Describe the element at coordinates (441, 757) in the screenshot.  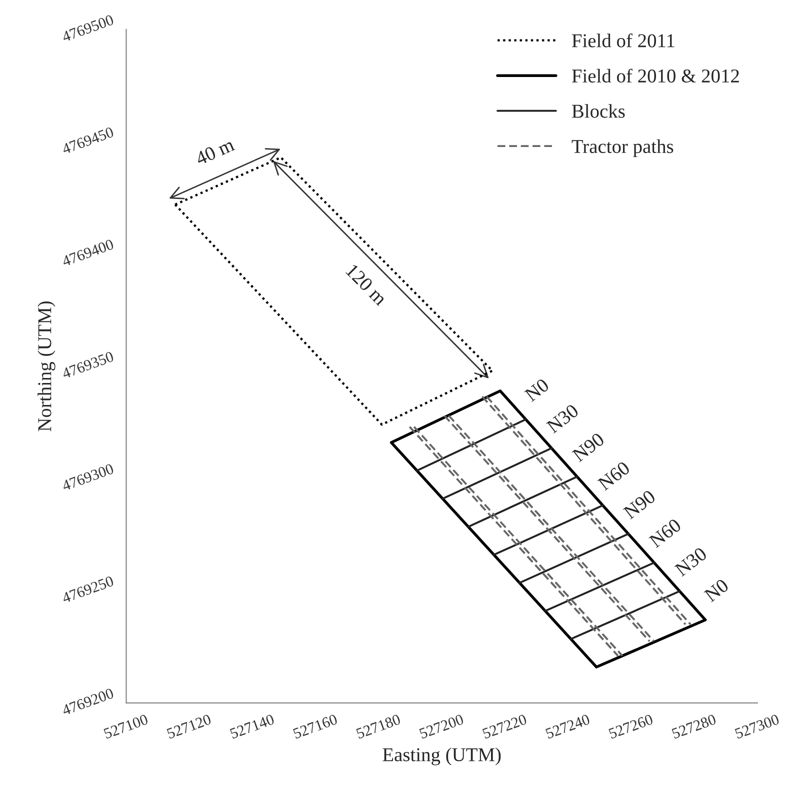
I see `x-axis-title: Easting (UTM)` at that location.